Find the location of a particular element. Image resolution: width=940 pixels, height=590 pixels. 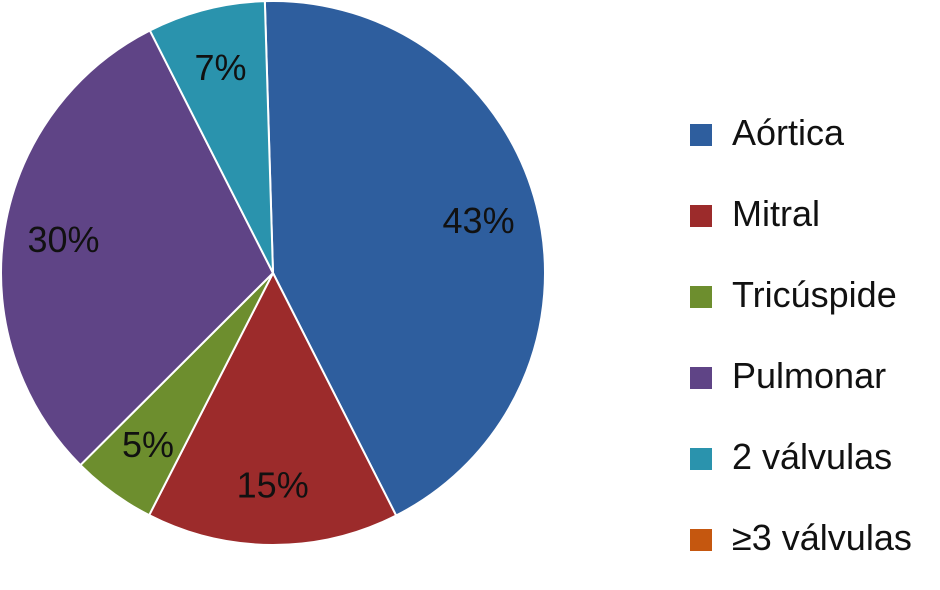

slice-value-label: 7% is located at coordinates (221, 67).